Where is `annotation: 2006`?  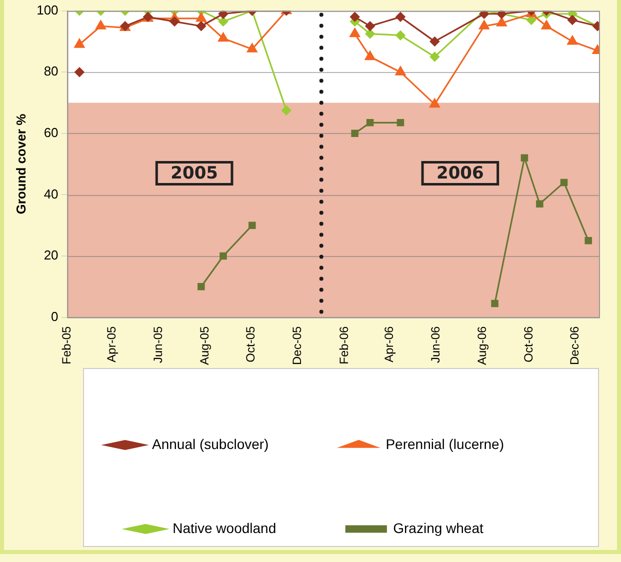
annotation: 2006 is located at coordinates (460, 174).